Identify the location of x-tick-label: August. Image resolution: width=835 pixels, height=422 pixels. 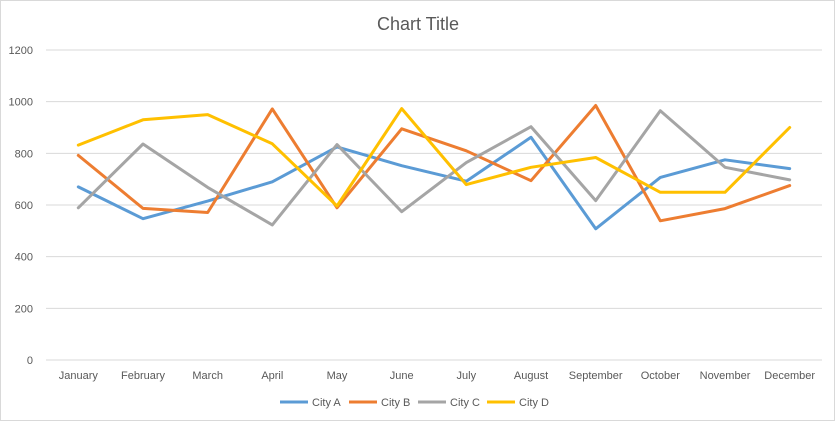
(531, 376).